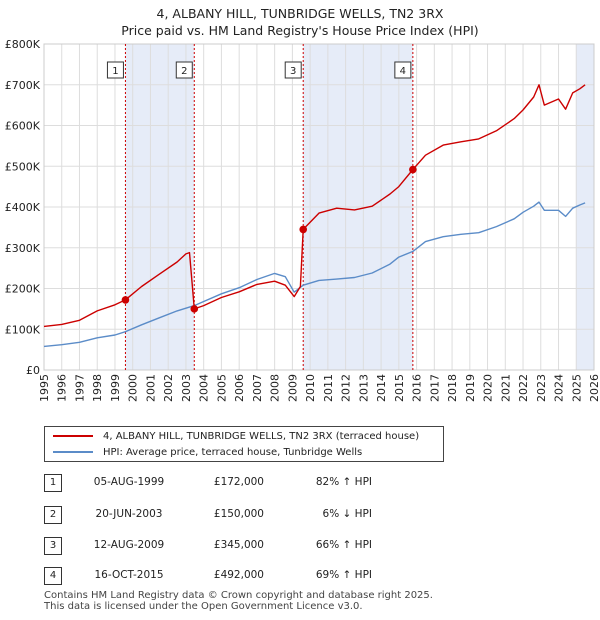 The width and height of the screenshot is (600, 620). What do you see at coordinates (239, 388) in the screenshot?
I see `x-tick-label: 2006` at bounding box center [239, 388].